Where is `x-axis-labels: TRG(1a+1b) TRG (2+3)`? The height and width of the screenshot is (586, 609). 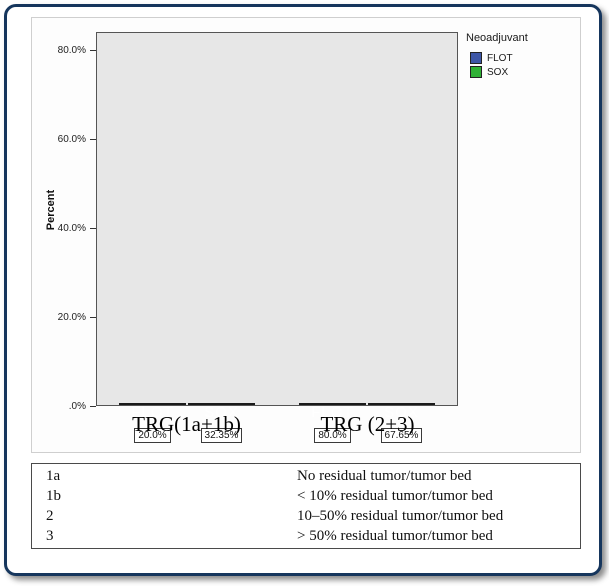 x-axis-labels: TRG(1a+1b) TRG (2+3) is located at coordinates (277, 424).